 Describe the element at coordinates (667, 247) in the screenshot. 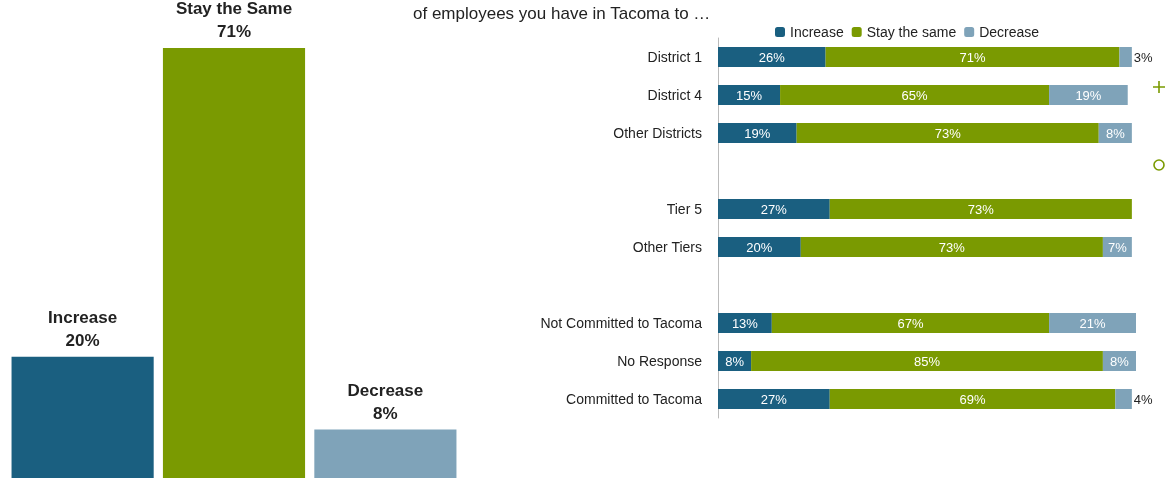

I see `y-tick-label: Other Tiers` at that location.